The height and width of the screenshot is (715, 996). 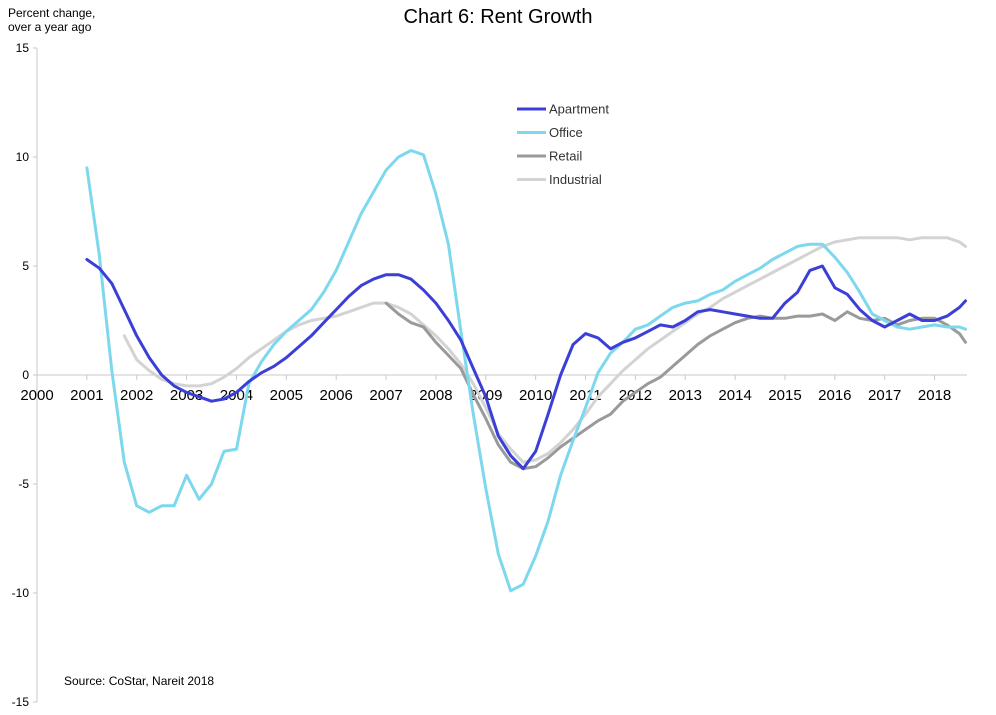 I want to click on y-axis-title: Percent change, over a year ago, so click(x=52, y=20).